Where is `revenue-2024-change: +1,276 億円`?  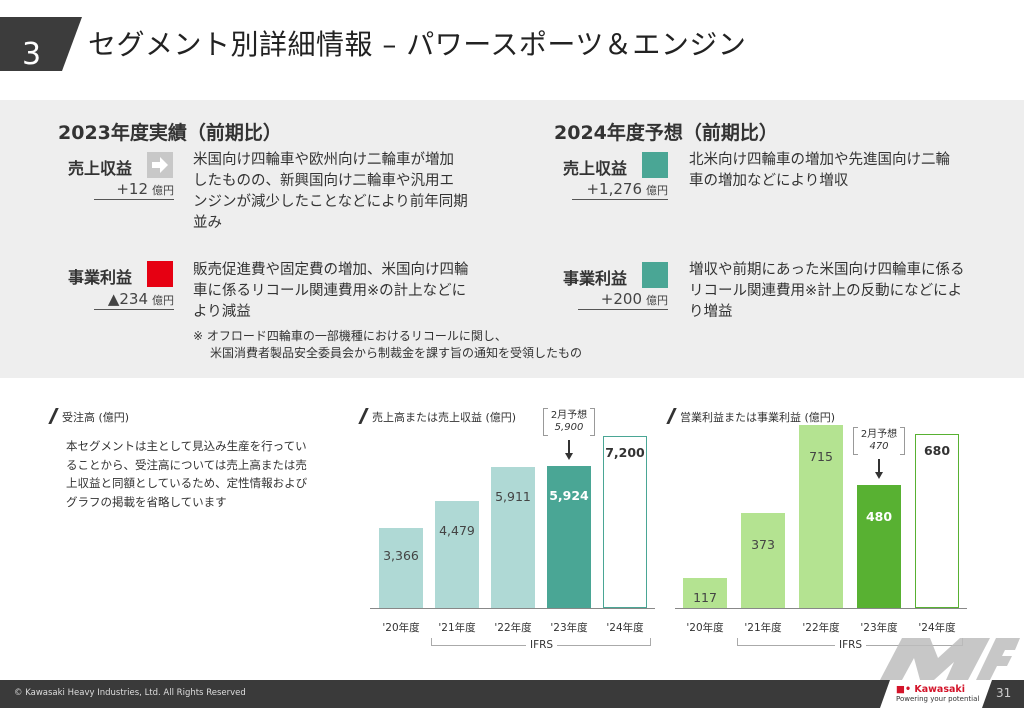
revenue-2024-change: +1,276 億円 is located at coordinates (620, 190).